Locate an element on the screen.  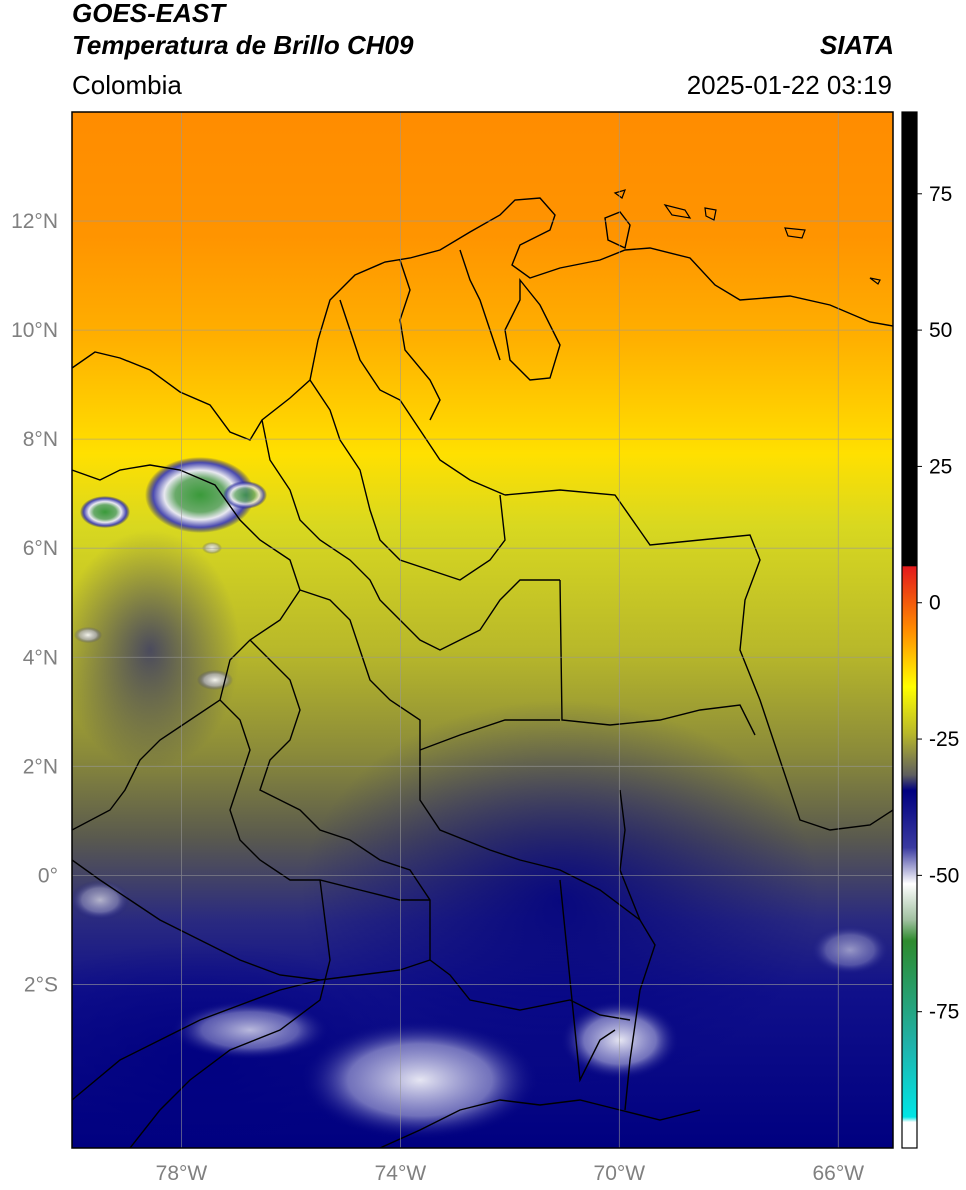
colorbar-tick-label: -25 is located at coordinates (944, 739).